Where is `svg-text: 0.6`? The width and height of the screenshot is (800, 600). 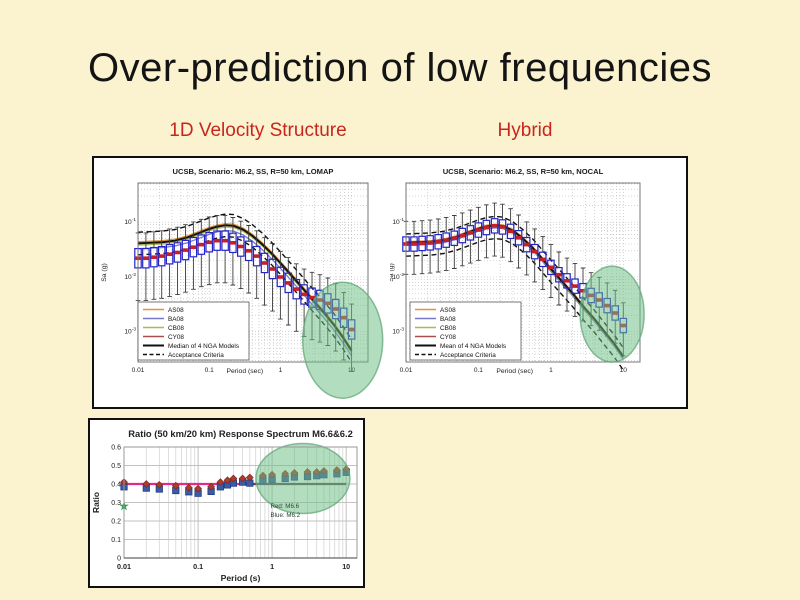
svg-text: 0.6 is located at coordinates (116, 447).